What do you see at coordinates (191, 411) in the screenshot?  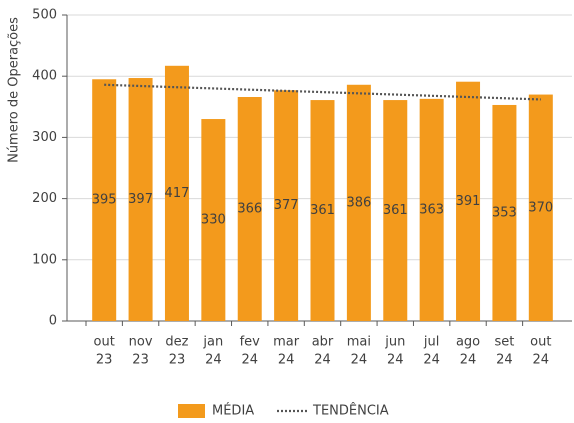 I see `legend-swatch` at bounding box center [191, 411].